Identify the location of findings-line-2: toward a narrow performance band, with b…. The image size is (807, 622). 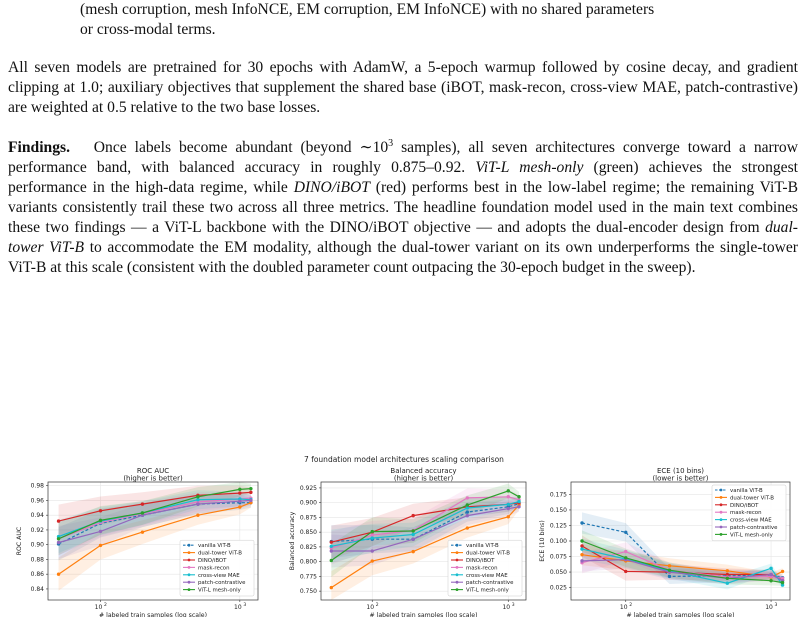
(403, 157).